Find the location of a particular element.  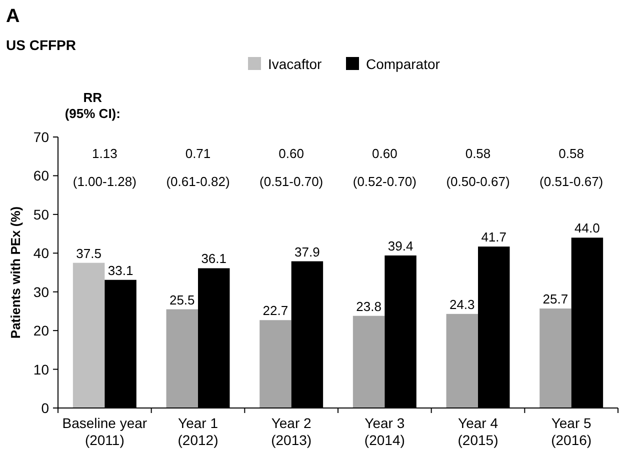

data-label: 24.3 is located at coordinates (462, 304).